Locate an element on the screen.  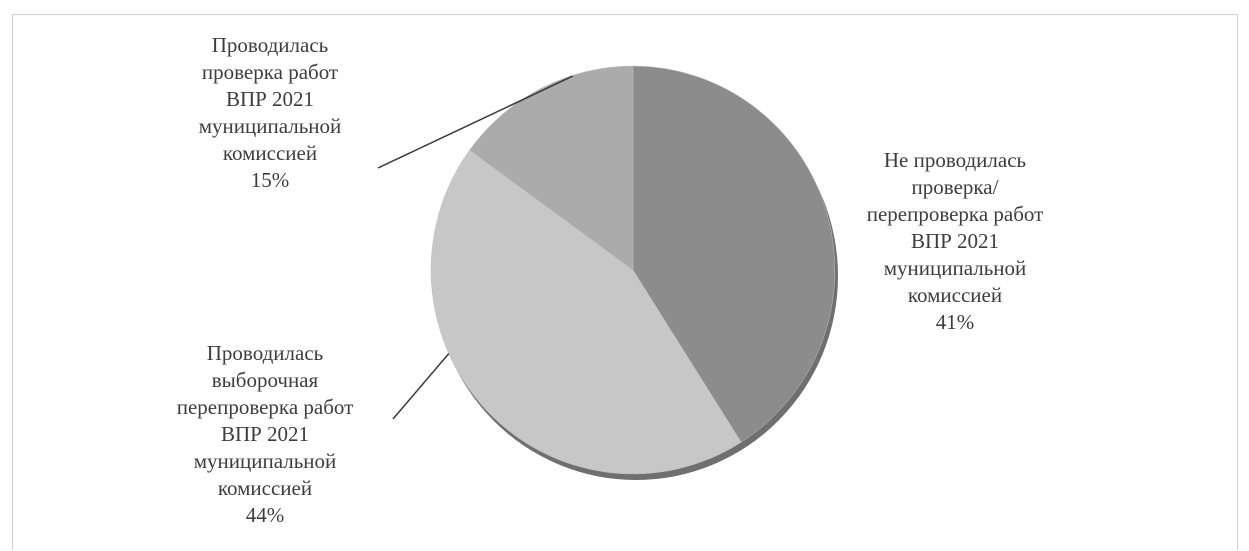
leader-lines is located at coordinates (475, 247).